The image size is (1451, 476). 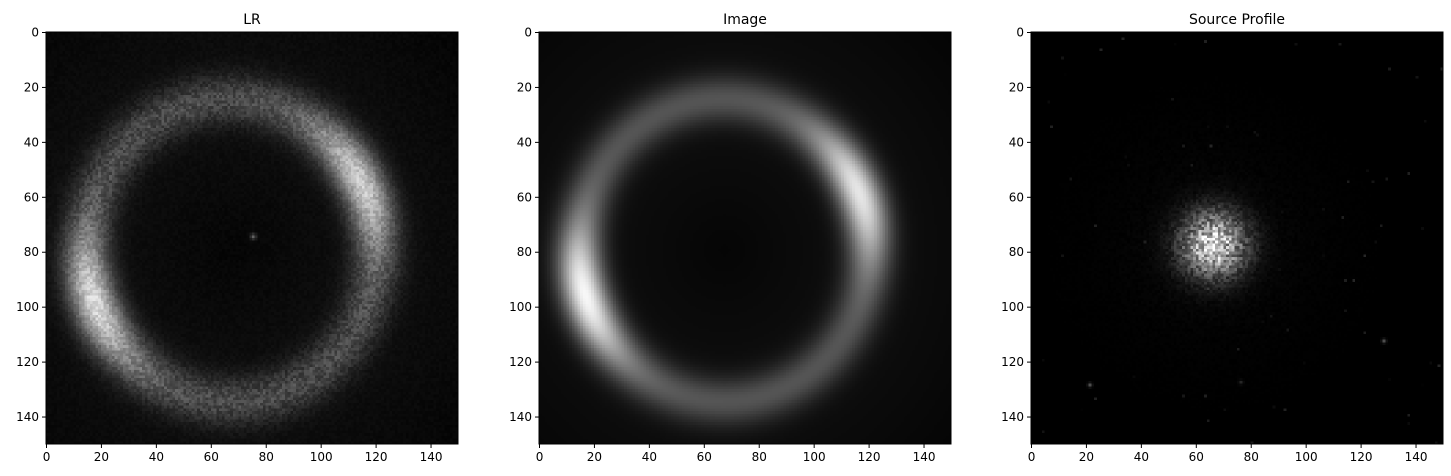 I want to click on panel-title-lr: LR, so click(x=252, y=20).